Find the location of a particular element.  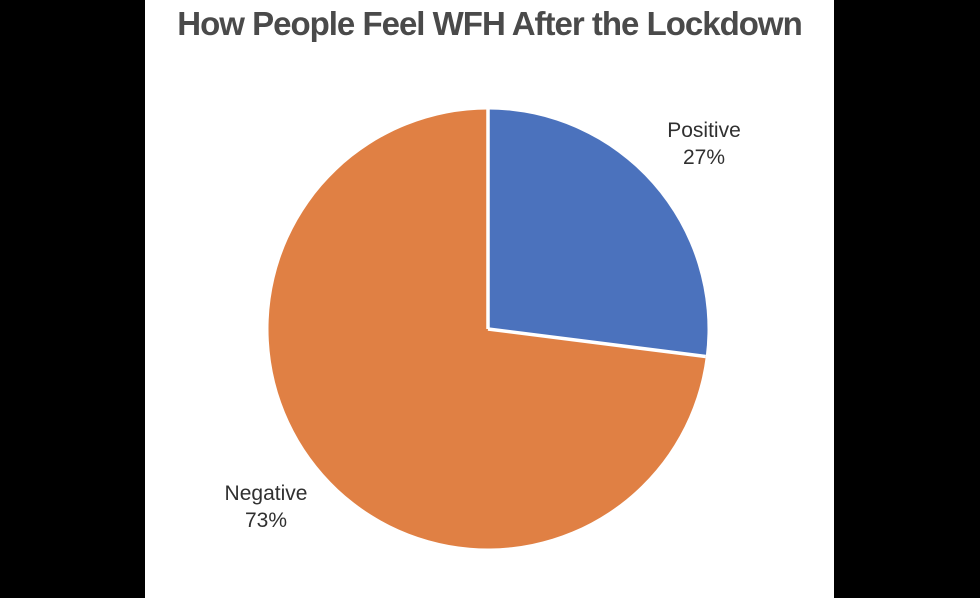

letterbox-left is located at coordinates (72, 299).